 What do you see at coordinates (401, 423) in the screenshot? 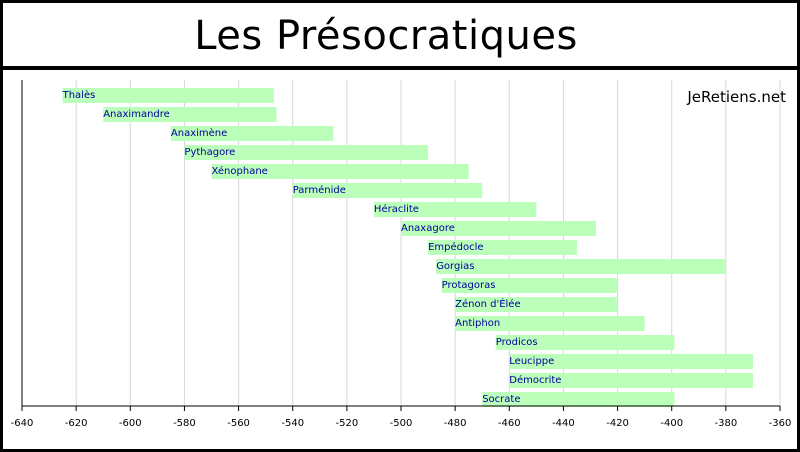
I see `x-tick-label: -500` at bounding box center [401, 423].